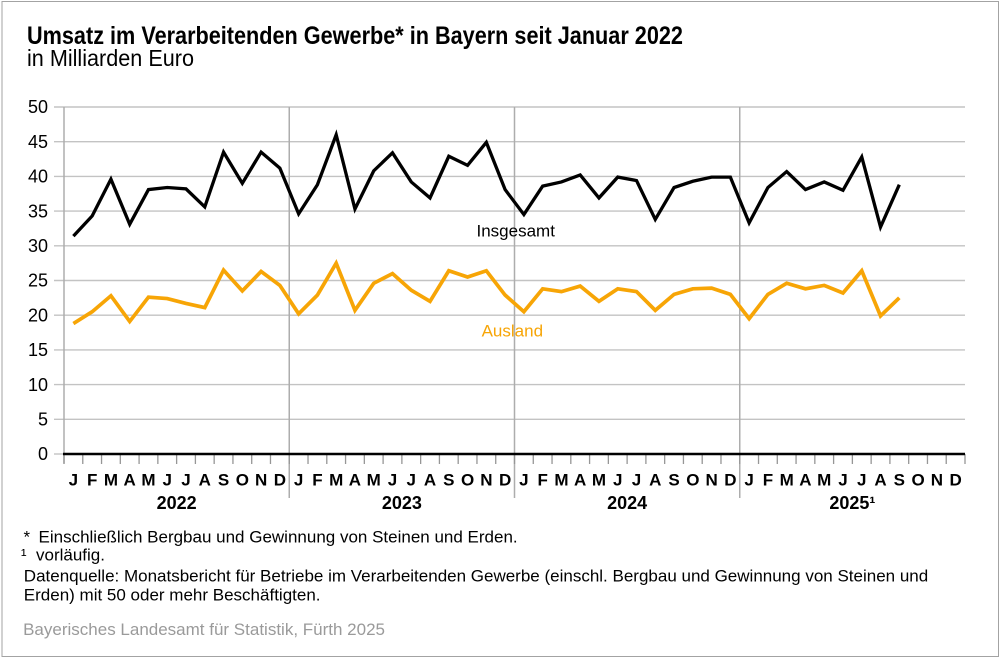 This screenshot has height=658, width=1000. What do you see at coordinates (38, 350) in the screenshot?
I see `svg-text: 15` at bounding box center [38, 350].